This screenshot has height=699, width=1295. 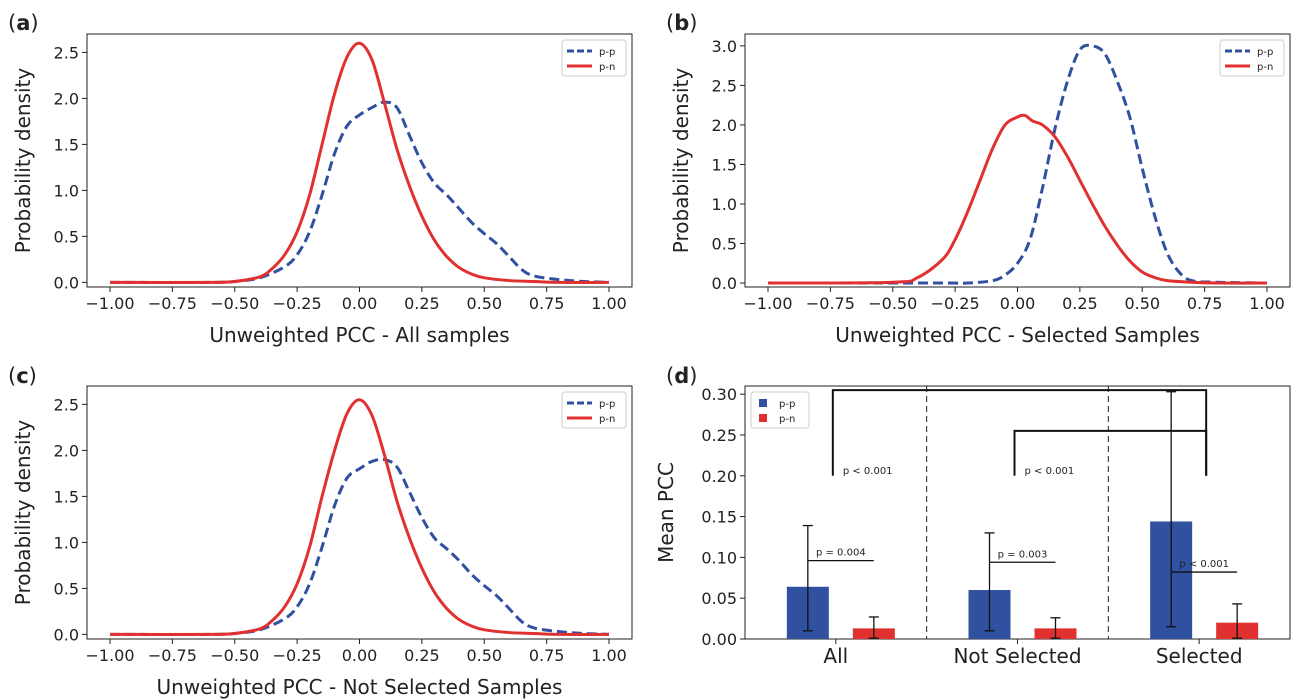 What do you see at coordinates (763, 418) in the screenshot?
I see `legend-swatch-p-n` at bounding box center [763, 418].